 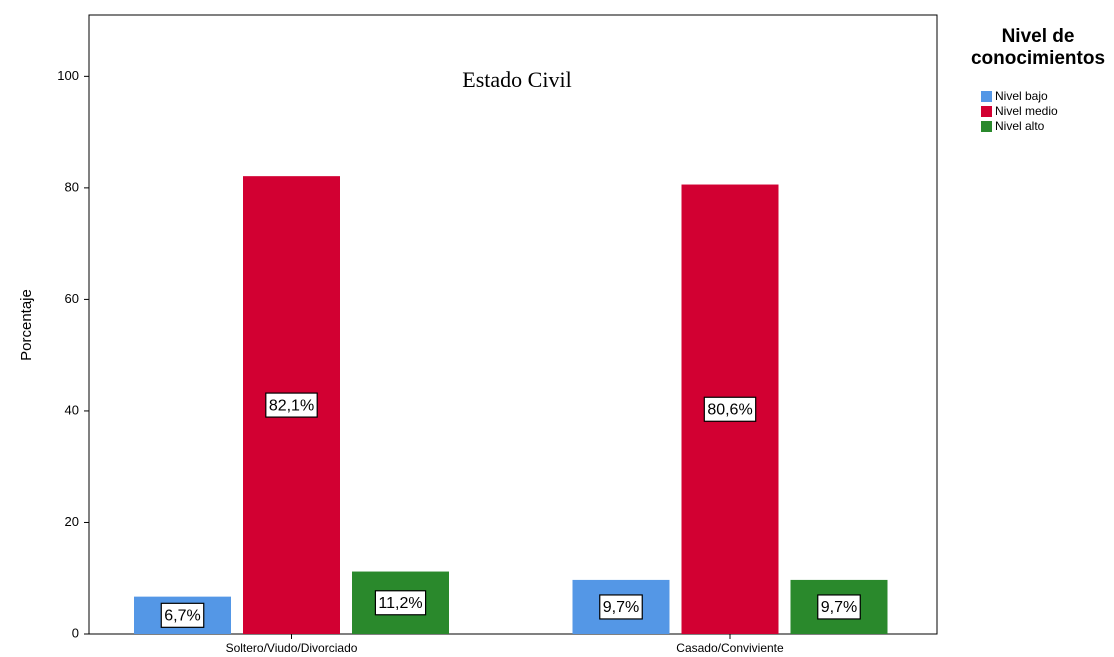 I want to click on value-label: 11,2%, so click(x=400, y=603).